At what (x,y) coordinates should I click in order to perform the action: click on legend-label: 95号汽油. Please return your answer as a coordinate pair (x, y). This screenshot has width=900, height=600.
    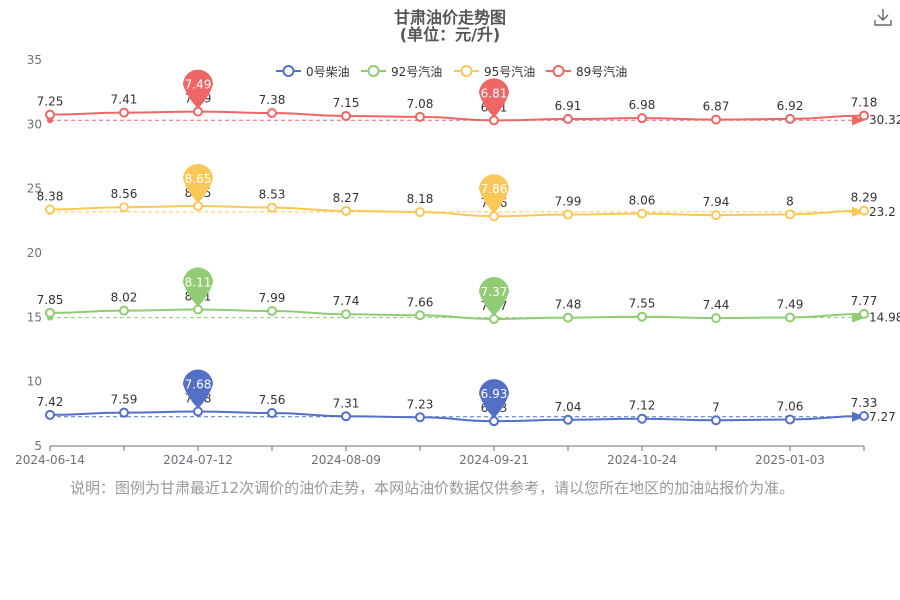
    Looking at the image, I should click on (509, 71).